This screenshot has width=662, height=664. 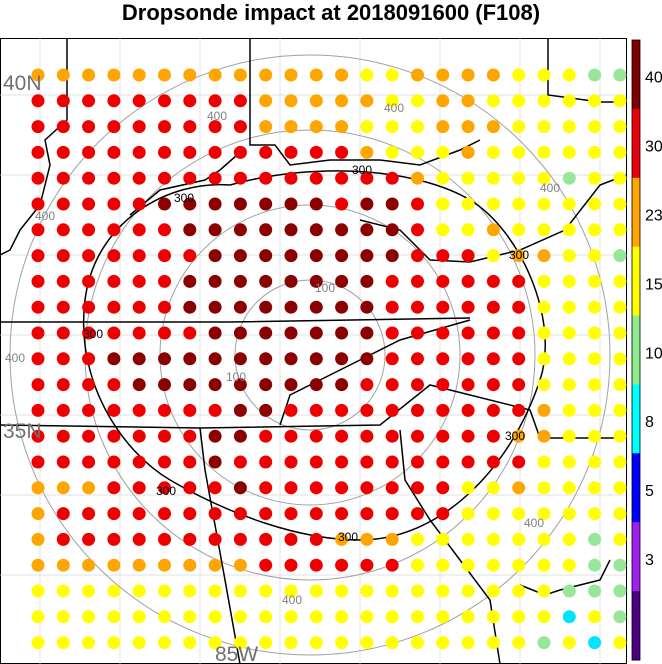 I want to click on contour-label: 300, so click(x=348, y=537).